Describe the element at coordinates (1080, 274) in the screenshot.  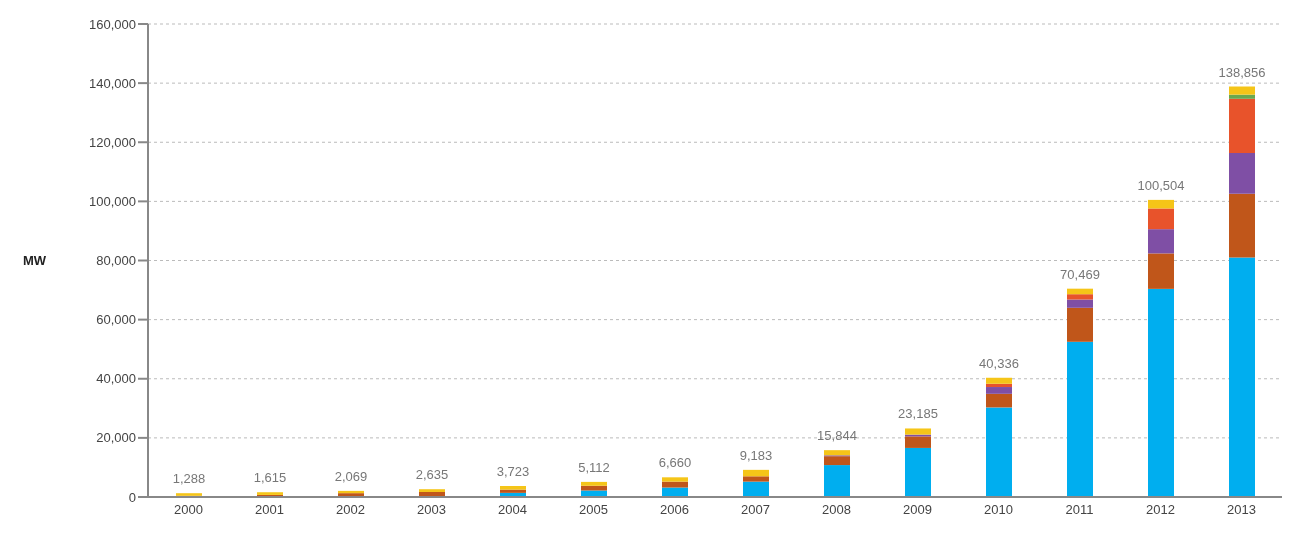
I see `total-label: 70,469` at that location.